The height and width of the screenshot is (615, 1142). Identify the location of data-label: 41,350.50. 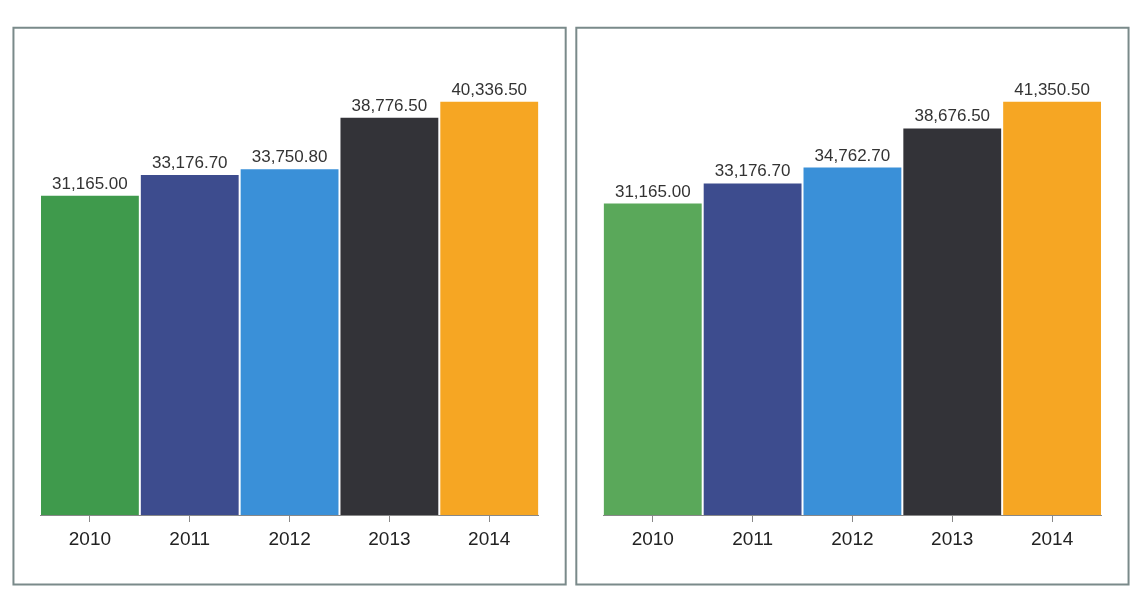
(1052, 89).